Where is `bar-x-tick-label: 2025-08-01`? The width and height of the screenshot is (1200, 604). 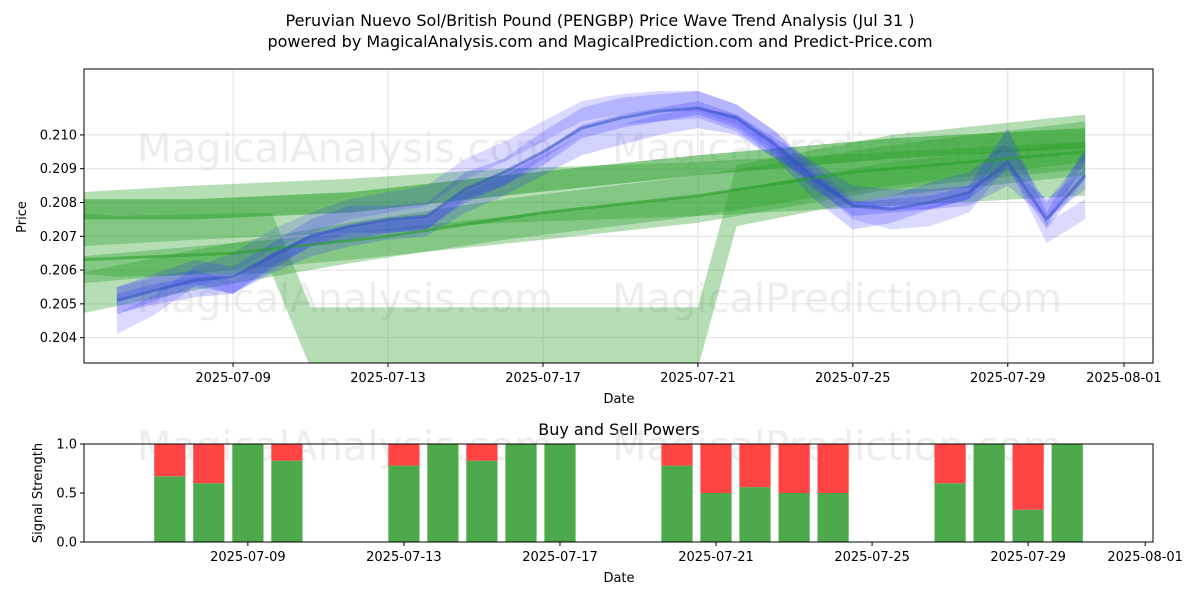 bar-x-tick-label: 2025-08-01 is located at coordinates (1145, 557).